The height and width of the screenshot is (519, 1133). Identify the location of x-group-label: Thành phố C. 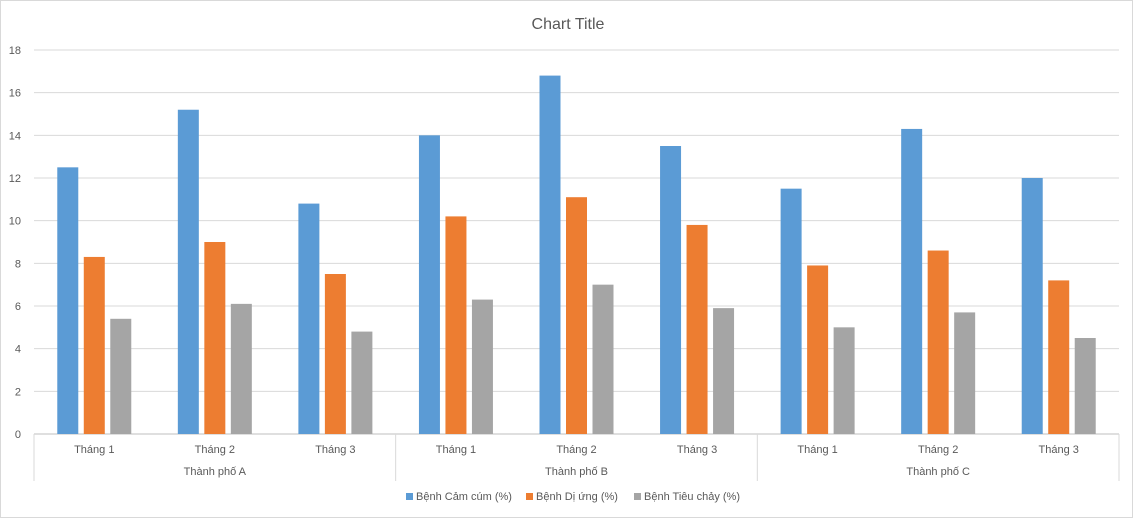
(938, 472).